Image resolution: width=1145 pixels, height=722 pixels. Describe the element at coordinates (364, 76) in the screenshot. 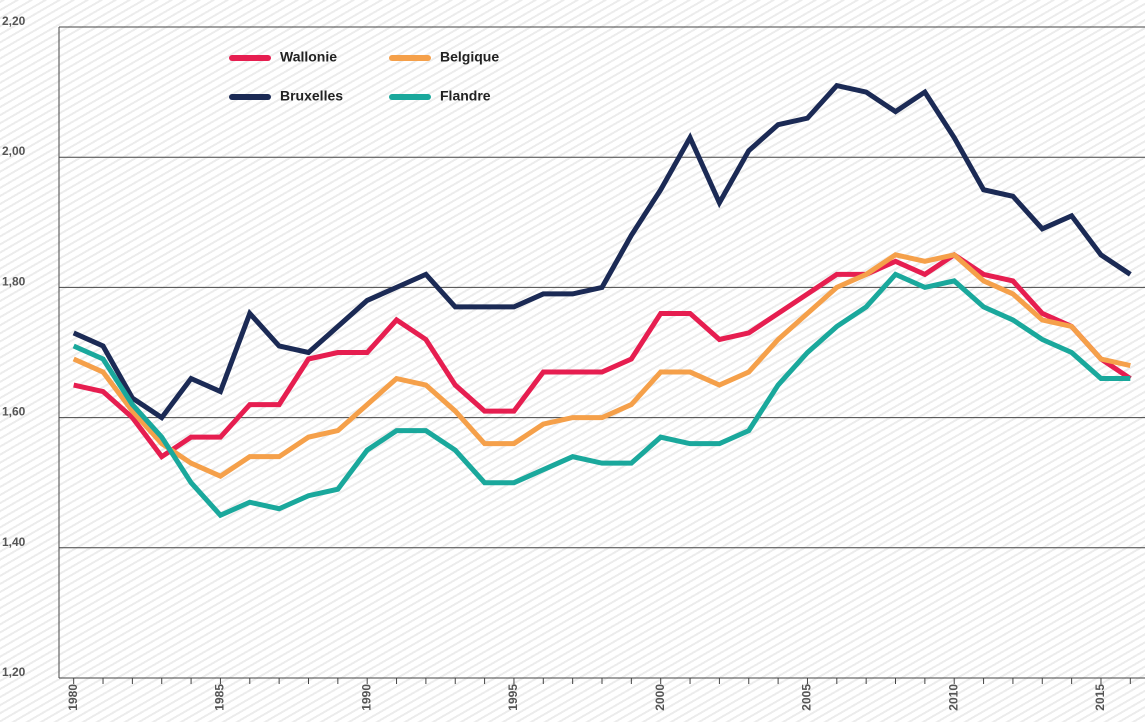

I see `legend: Wallonie Belgique Bruxelles Flandre` at that location.